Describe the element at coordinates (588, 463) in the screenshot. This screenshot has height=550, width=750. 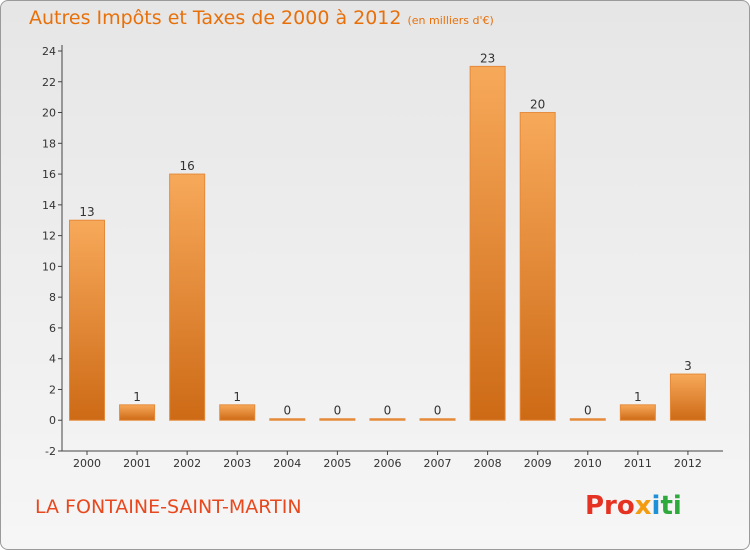
I see `x-tick-label-2010: 2010` at that location.